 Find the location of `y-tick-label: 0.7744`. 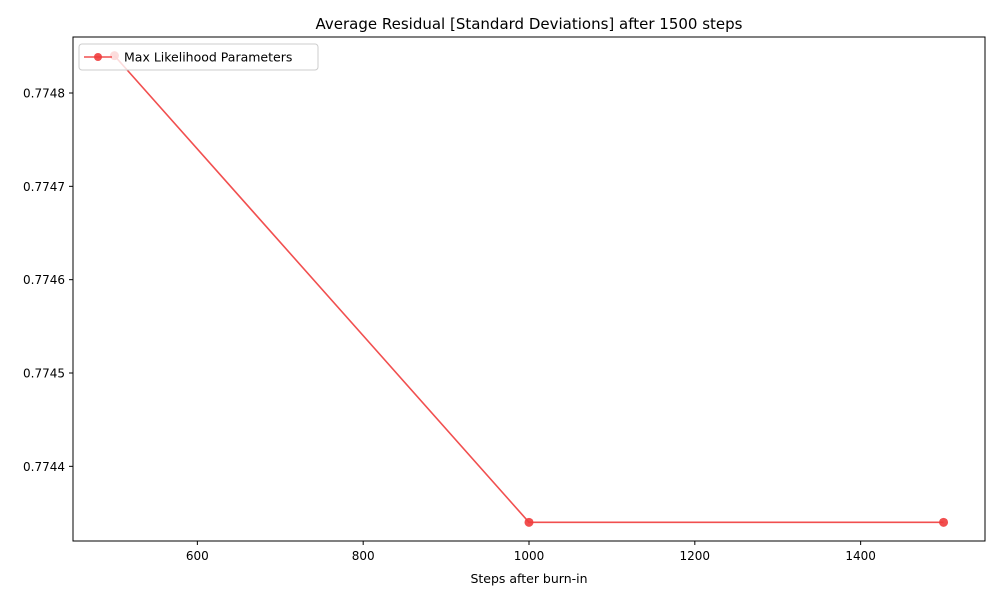

y-tick-label: 0.7744 is located at coordinates (44, 467).